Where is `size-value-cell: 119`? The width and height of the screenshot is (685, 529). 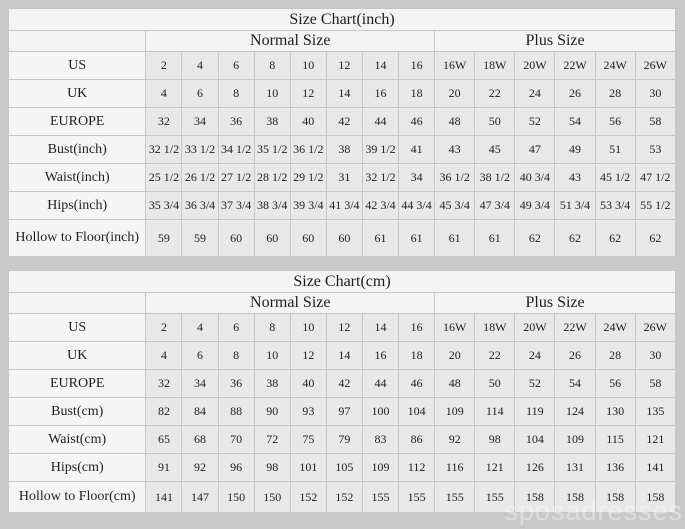 size-value-cell: 119 is located at coordinates (535, 411).